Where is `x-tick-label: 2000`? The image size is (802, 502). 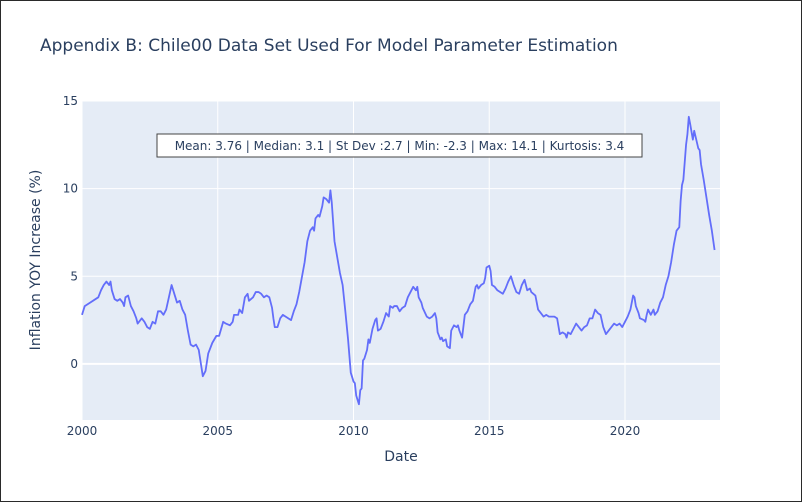
x-tick-label: 2000 is located at coordinates (82, 431).